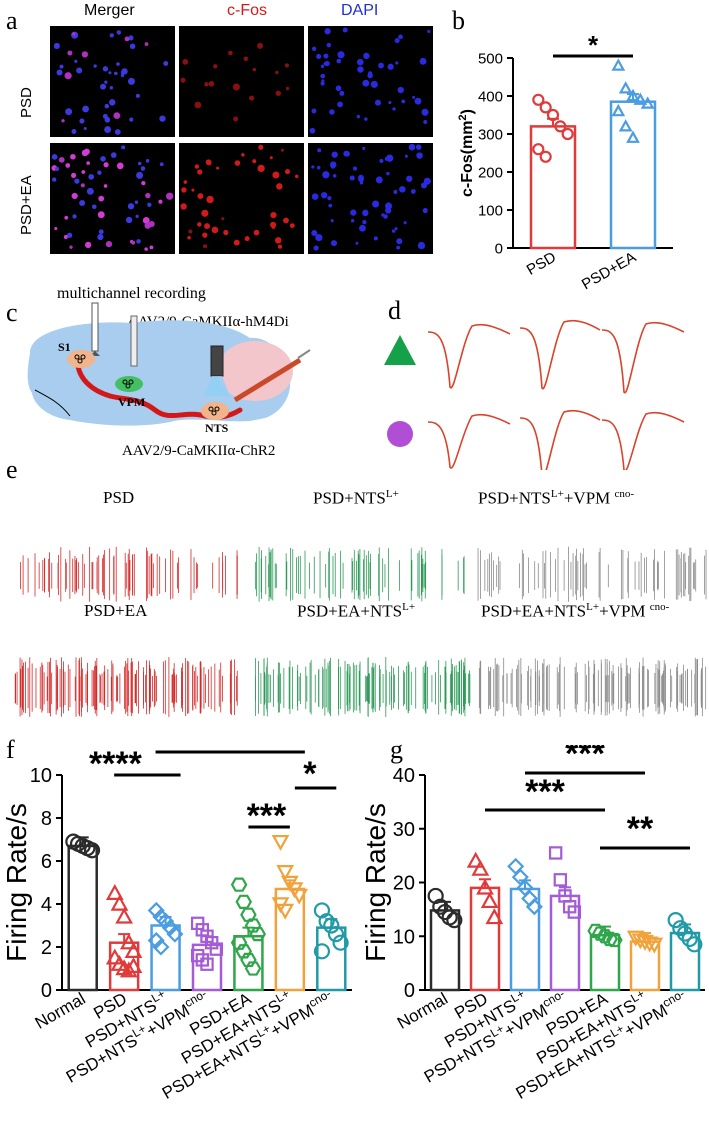 Image resolution: width=709 pixels, height=1129 pixels. I want to click on region-s1: S1, so click(64, 347).